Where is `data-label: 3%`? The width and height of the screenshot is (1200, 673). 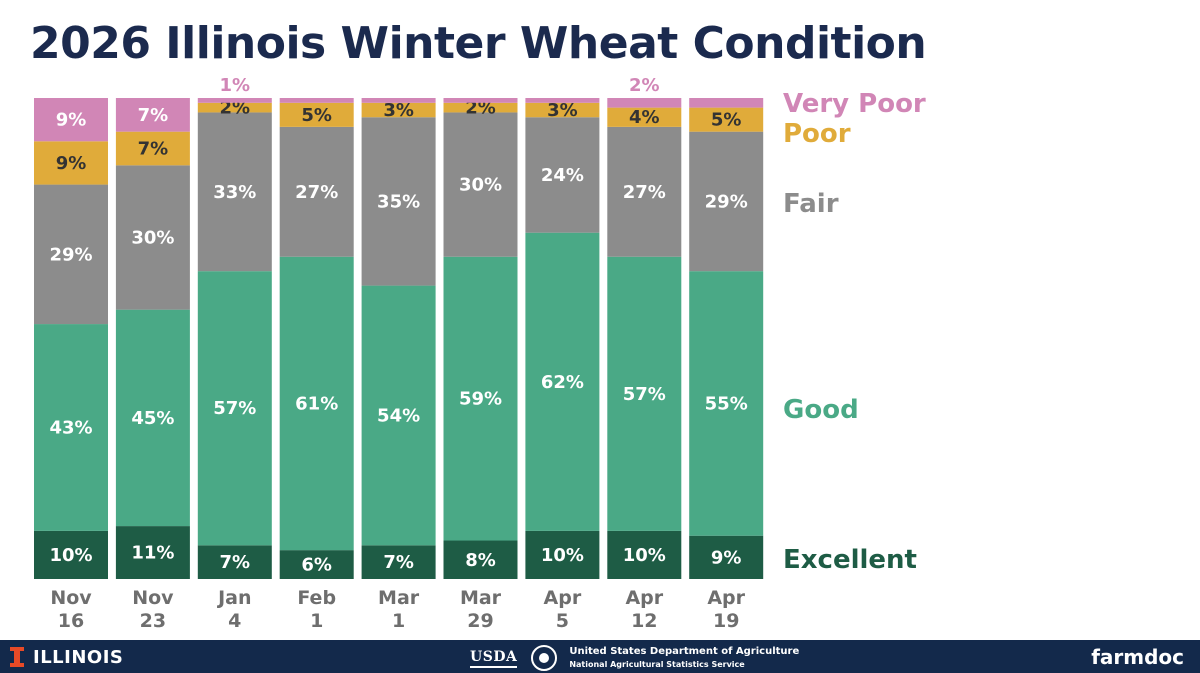
data-label: 3% is located at coordinates (398, 110).